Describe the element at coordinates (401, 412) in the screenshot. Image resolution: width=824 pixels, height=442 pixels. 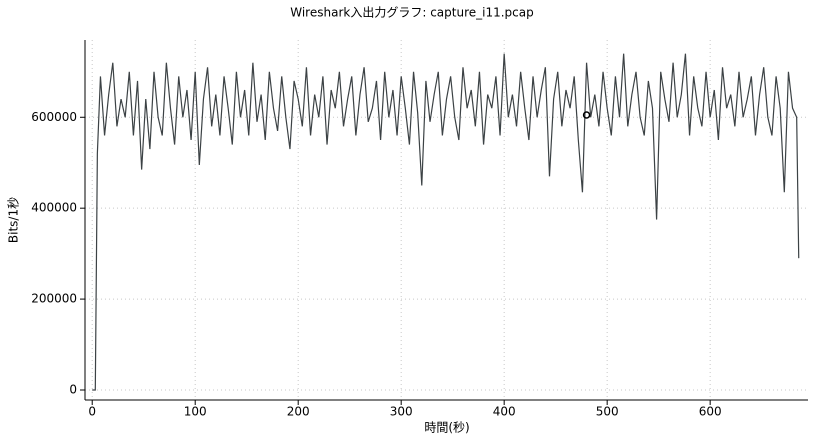
I see `x-tick-label: 300` at that location.